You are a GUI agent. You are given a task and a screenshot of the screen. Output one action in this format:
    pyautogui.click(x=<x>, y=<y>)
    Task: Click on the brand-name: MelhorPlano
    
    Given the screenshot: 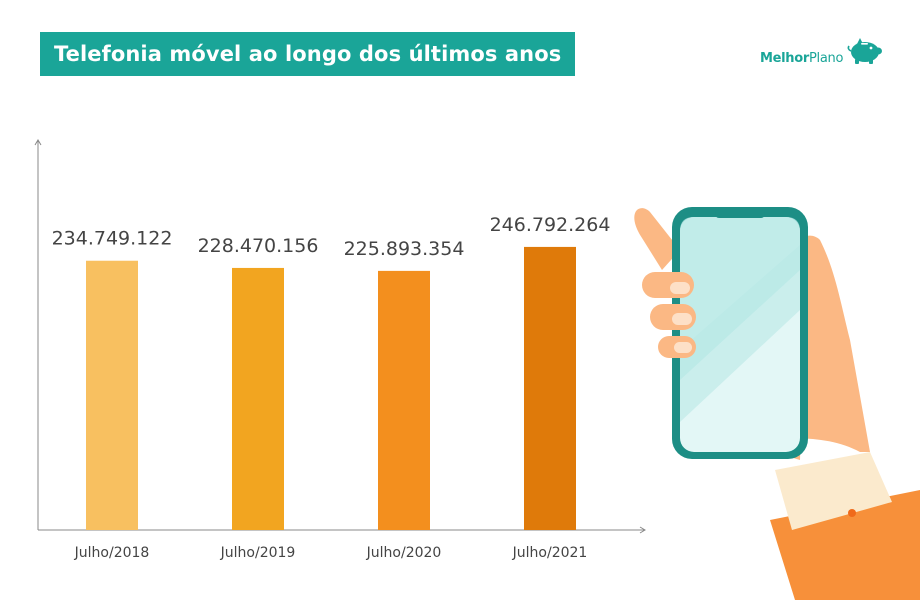 What is the action you would take?
    pyautogui.click(x=801, y=58)
    